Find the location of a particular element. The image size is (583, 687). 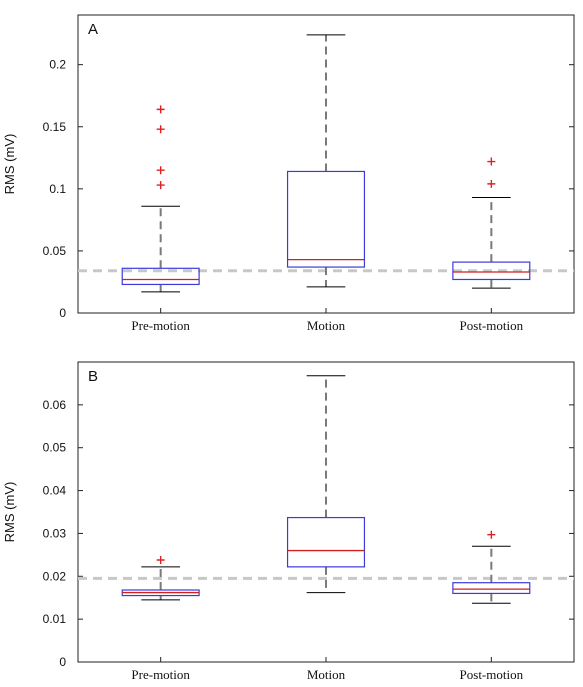

y-tick-label: 0.01 is located at coordinates (55, 619).